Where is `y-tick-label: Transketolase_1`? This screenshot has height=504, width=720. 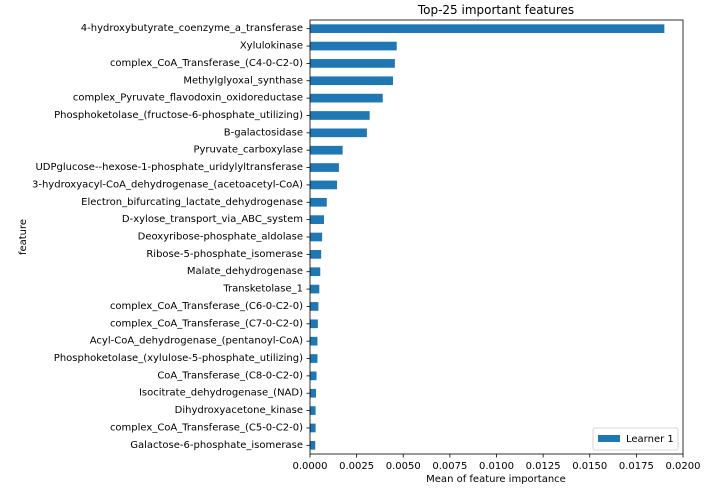 y-tick-label: Transketolase_1 is located at coordinates (262, 289).